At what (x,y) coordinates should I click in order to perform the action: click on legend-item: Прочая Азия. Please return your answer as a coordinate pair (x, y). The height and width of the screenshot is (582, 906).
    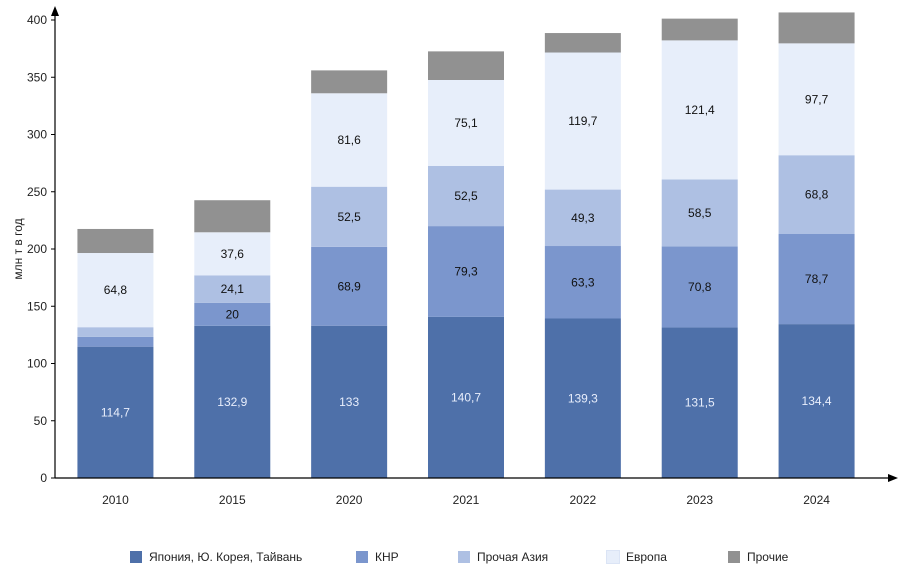
    Looking at the image, I should click on (503, 557).